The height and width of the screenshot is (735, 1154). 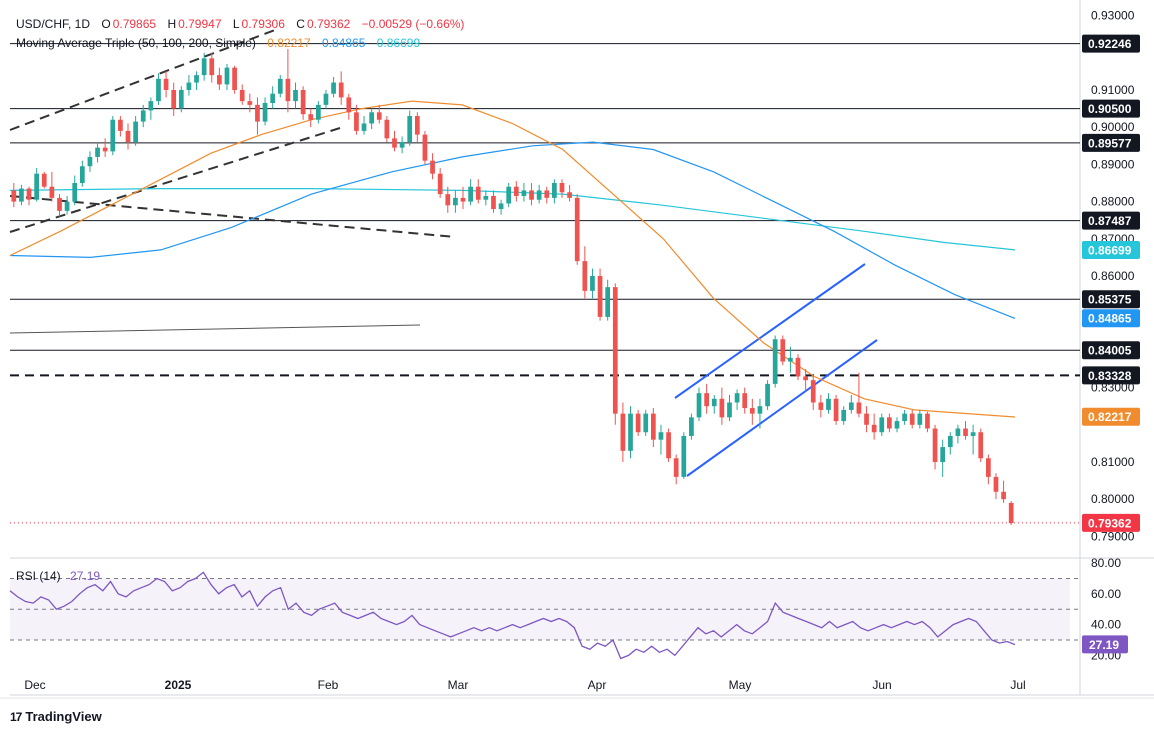 I want to click on ma200-price-tag: 0.86699, so click(x=1111, y=249).